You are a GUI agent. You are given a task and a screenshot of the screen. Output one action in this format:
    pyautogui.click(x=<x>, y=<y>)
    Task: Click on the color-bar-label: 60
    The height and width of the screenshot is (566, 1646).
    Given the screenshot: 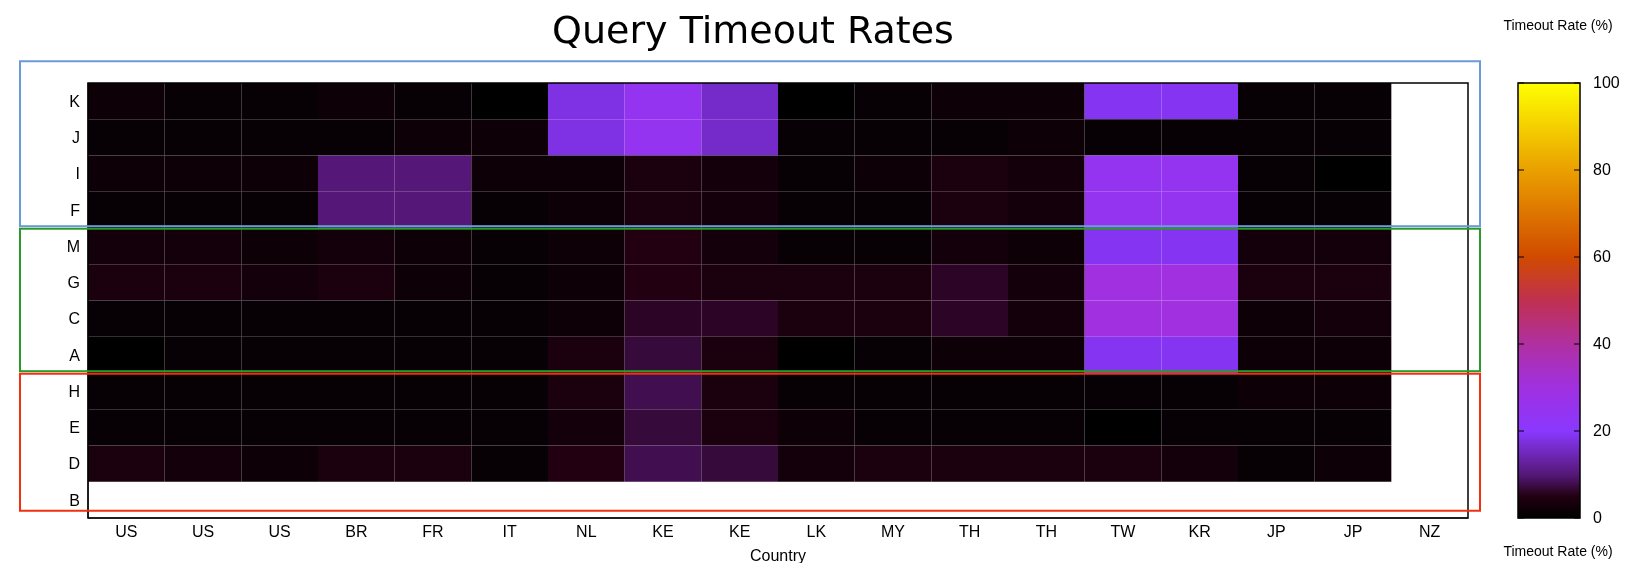 What is the action you would take?
    pyautogui.click(x=1602, y=256)
    